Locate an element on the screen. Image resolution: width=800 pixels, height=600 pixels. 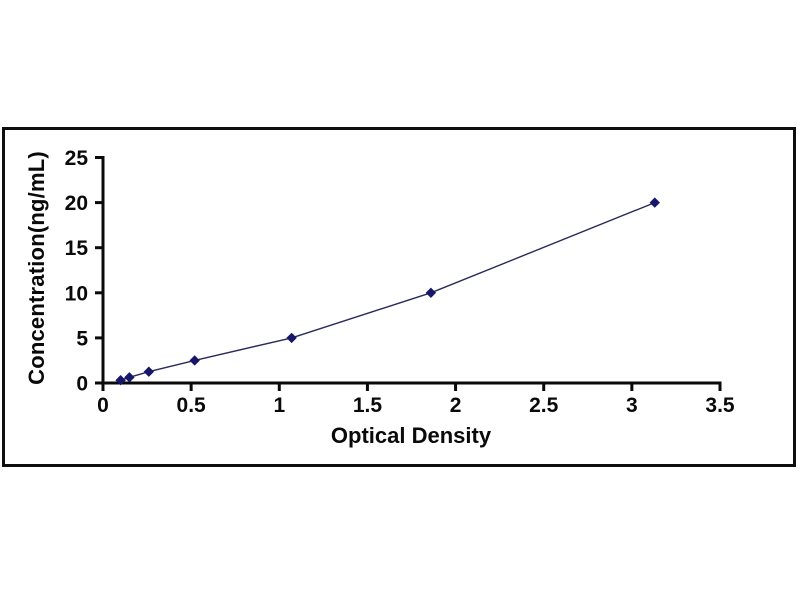
y-tick-label: 20 is located at coordinates (76, 203).